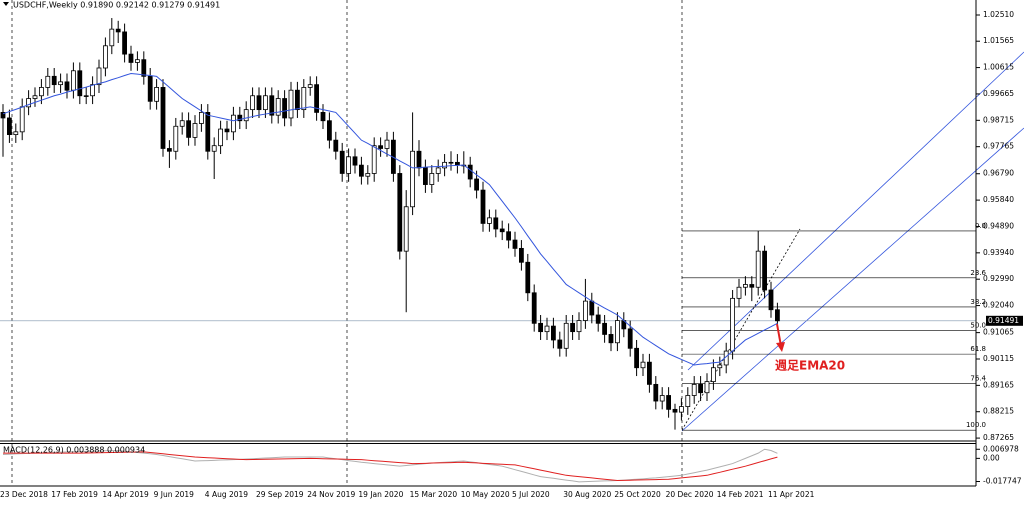 The image size is (1024, 506). What do you see at coordinates (226, 494) in the screenshot?
I see `x-tick-label: 4 Aug 2019` at bounding box center [226, 494].